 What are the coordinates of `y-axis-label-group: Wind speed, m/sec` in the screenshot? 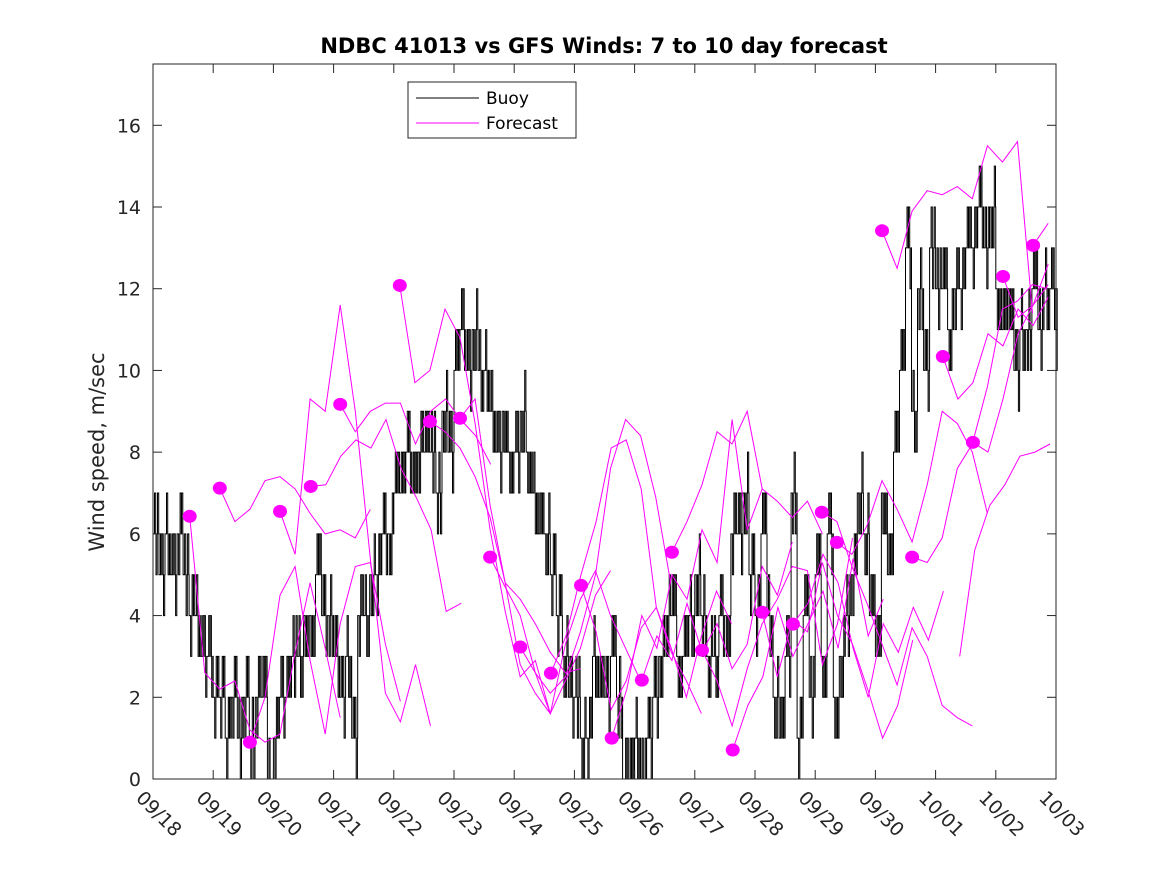 It's located at (97, 451).